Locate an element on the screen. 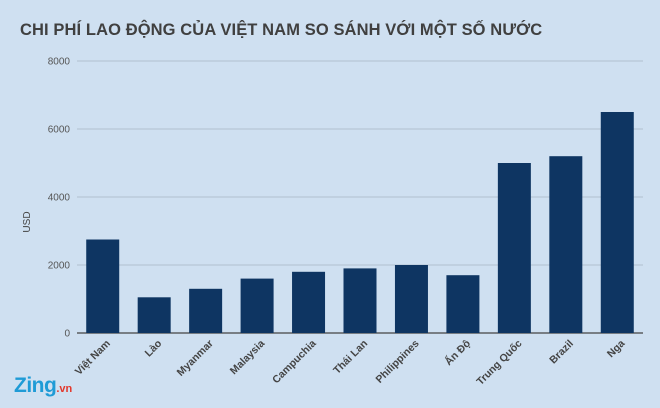 The width and height of the screenshot is (660, 408). x-tick-label: Campuchia is located at coordinates (294, 362).